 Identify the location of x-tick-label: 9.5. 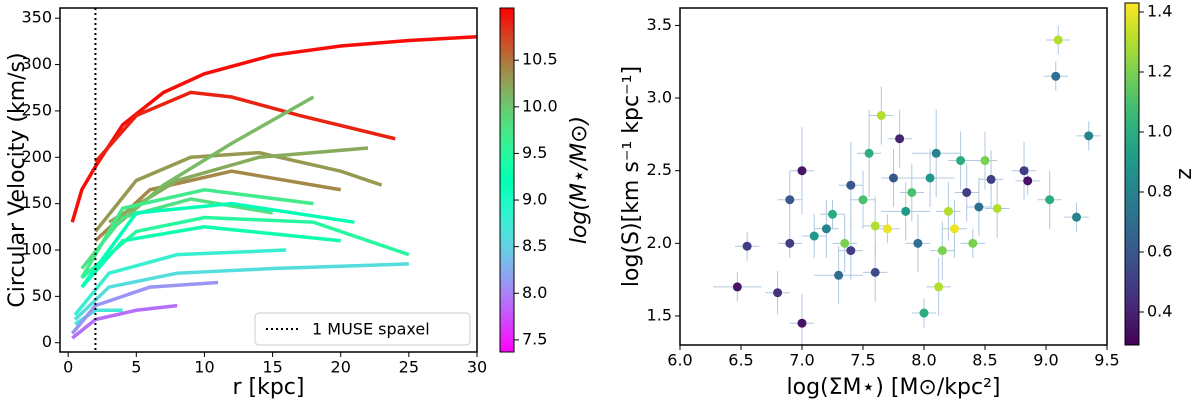
(1106, 360).